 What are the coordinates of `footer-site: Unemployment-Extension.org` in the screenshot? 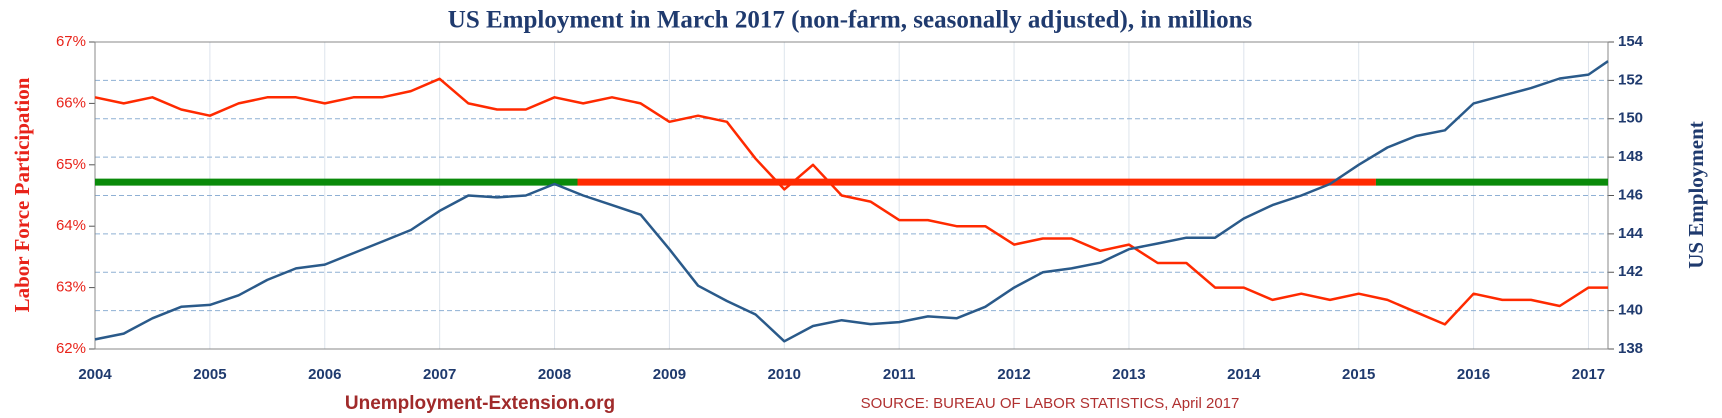 It's located at (480, 403).